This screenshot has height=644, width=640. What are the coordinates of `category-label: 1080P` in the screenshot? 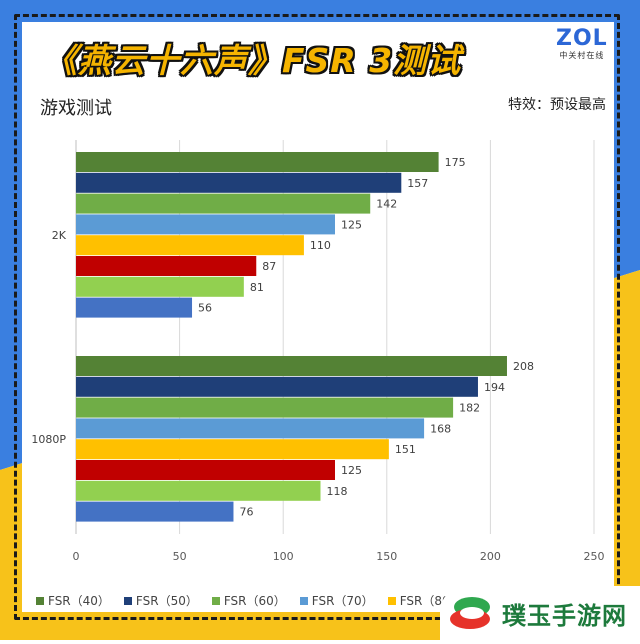 It's located at (48, 439).